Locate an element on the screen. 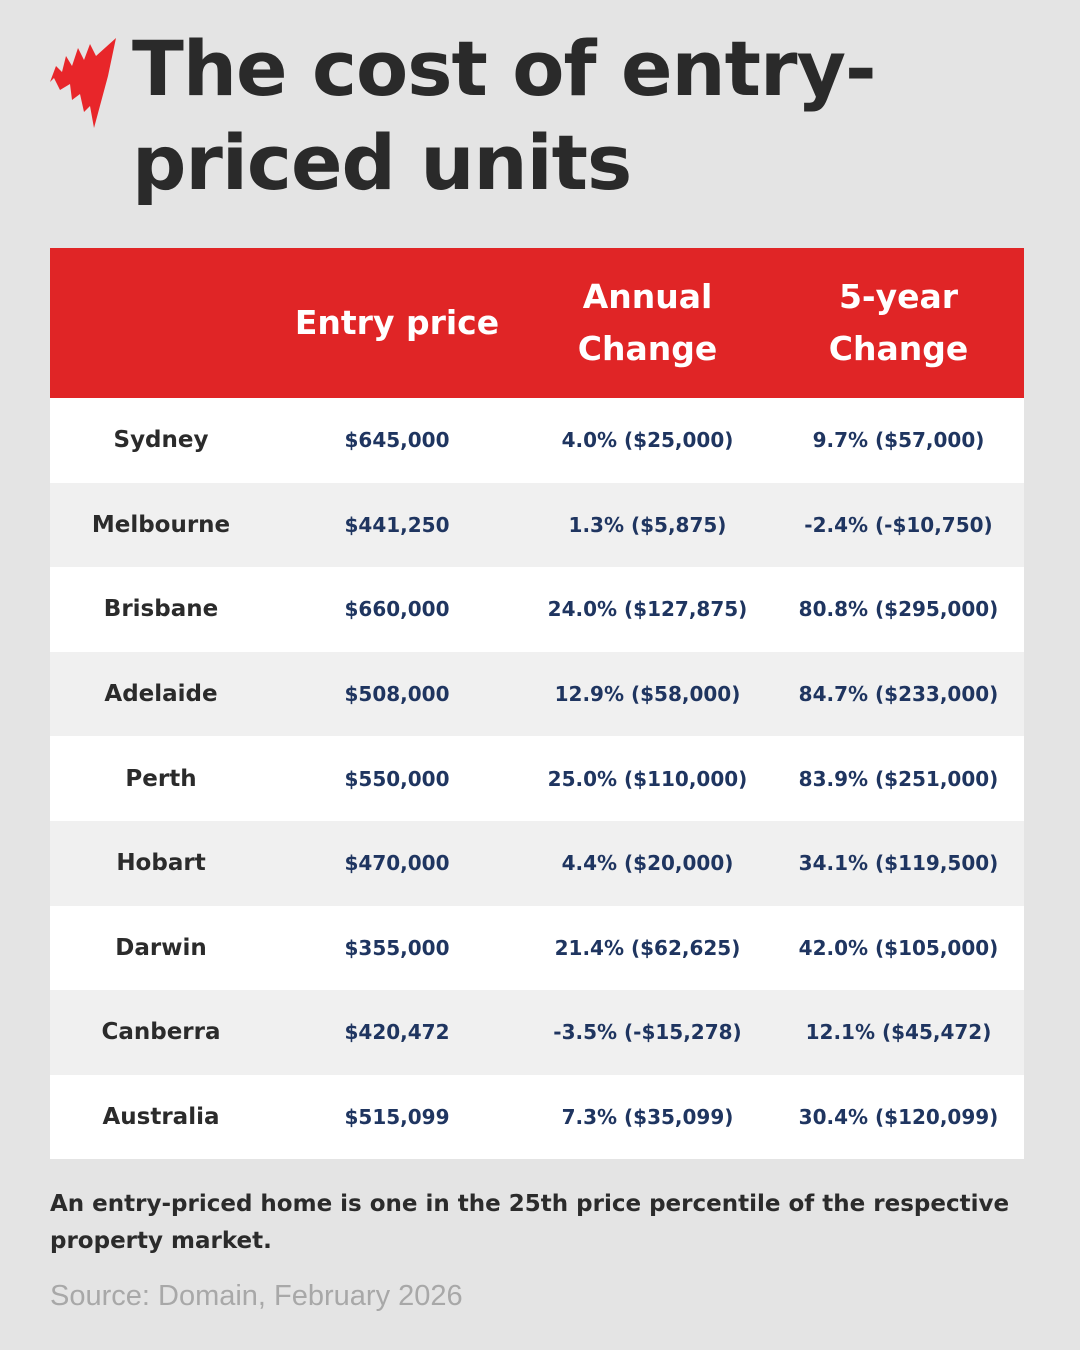 The height and width of the screenshot is (1350, 1080). header-five-year-change-label: 5-year Change is located at coordinates (898, 322).